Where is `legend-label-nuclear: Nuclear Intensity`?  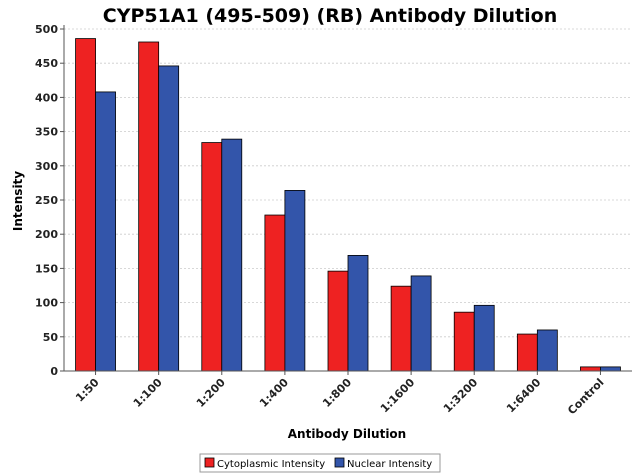 legend-label-nuclear: Nuclear Intensity is located at coordinates (389, 464).